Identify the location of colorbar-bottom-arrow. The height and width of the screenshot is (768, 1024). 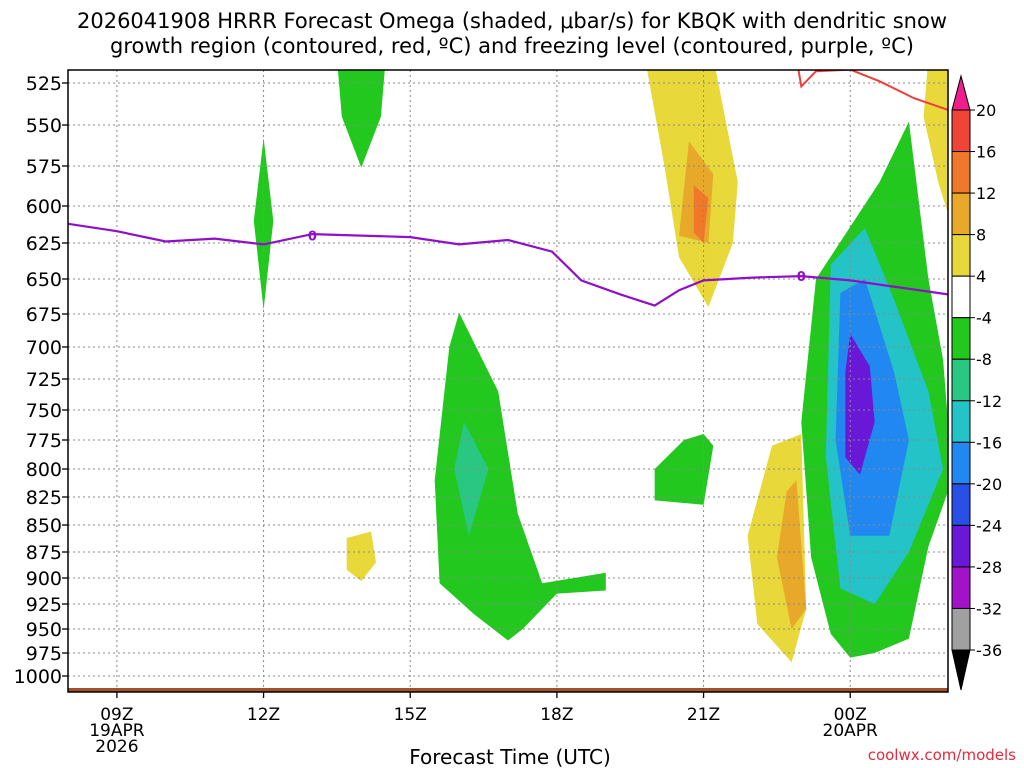
(961, 670).